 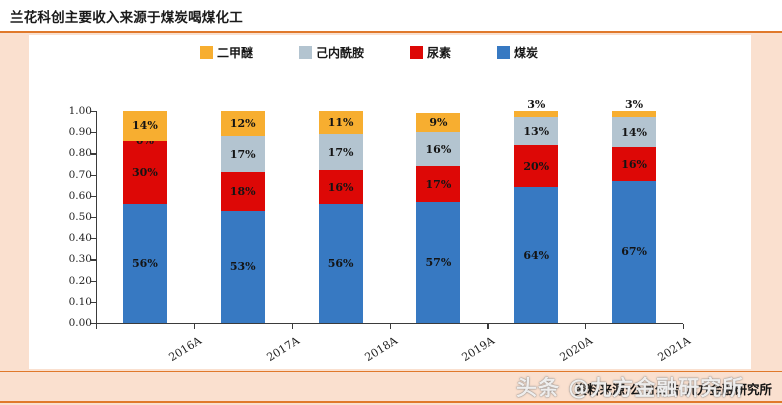 What do you see at coordinates (526, 52) in the screenshot?
I see `legend-item-label: 煤炭` at bounding box center [526, 52].